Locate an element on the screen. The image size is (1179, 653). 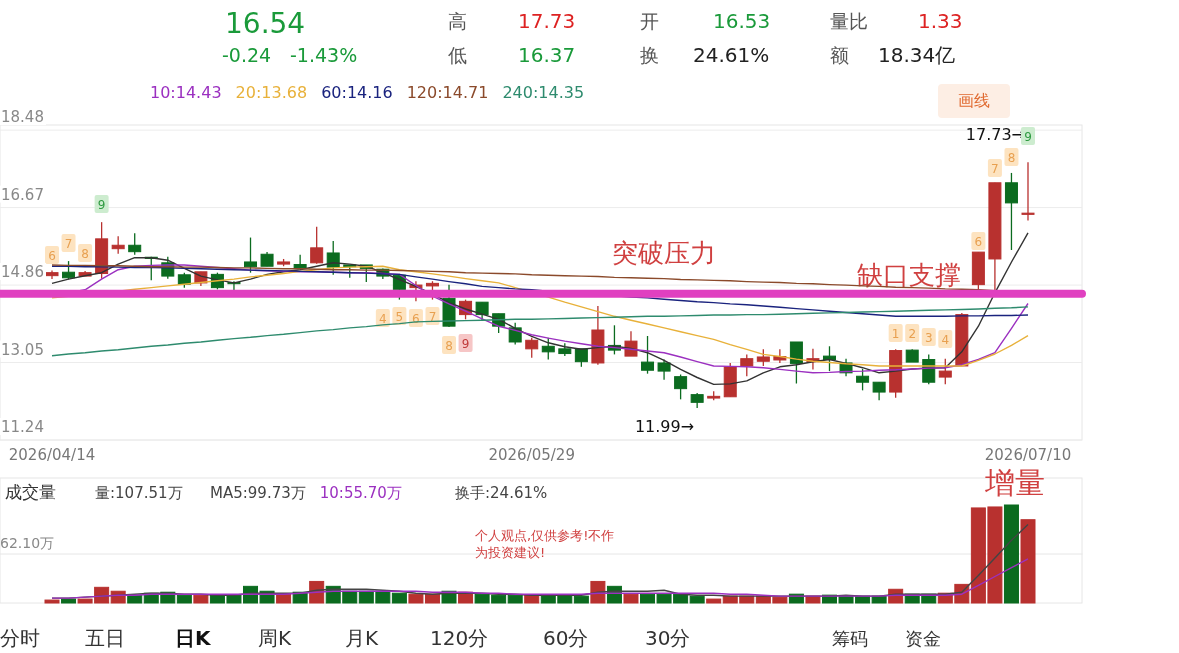
y-tick-label: 13.05 is located at coordinates (22, 349).